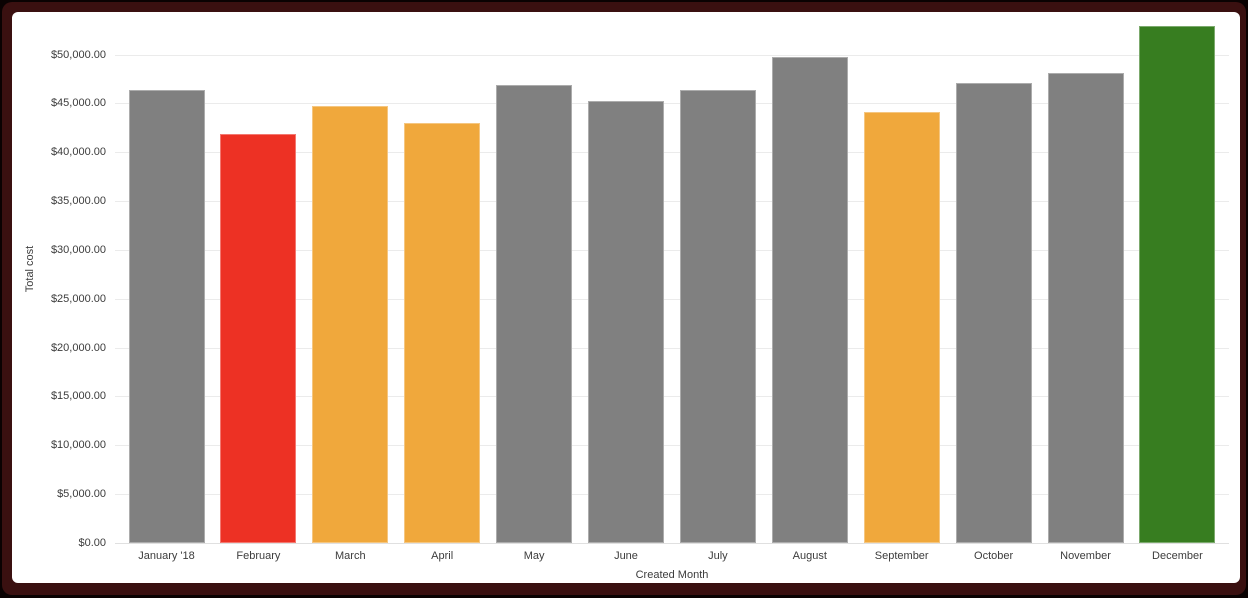 Image resolution: width=1248 pixels, height=598 pixels. What do you see at coordinates (1177, 556) in the screenshot?
I see `x-tick-label: December` at bounding box center [1177, 556].